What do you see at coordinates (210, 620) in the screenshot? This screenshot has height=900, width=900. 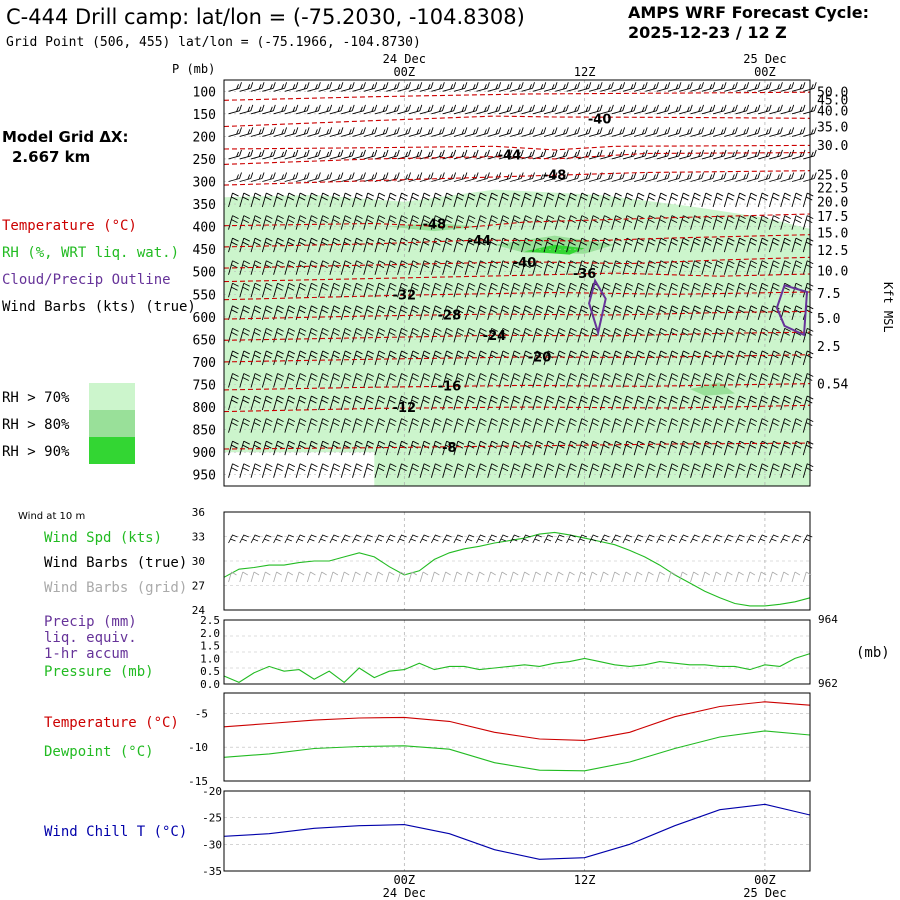 I see `precip-tick-label: 2.5` at bounding box center [210, 620].